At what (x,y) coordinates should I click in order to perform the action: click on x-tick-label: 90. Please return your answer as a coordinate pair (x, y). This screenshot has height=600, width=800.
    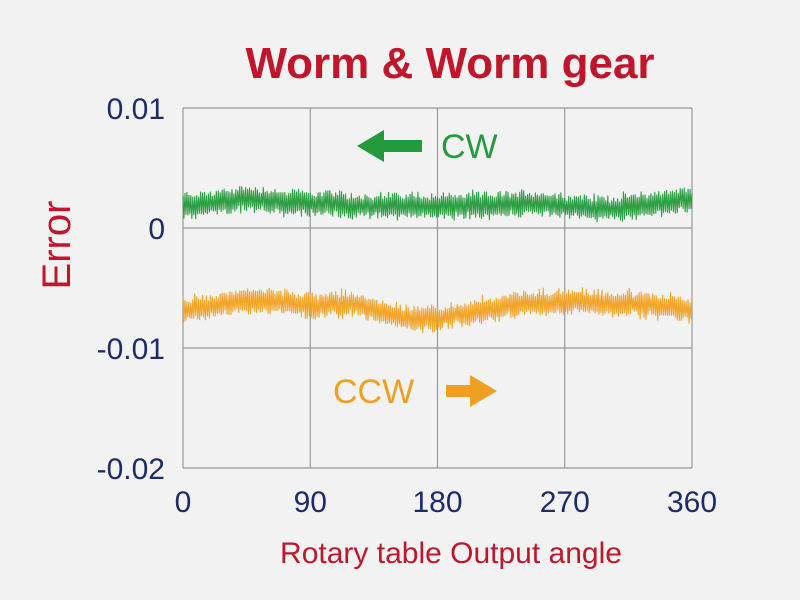
    Looking at the image, I should click on (310, 502).